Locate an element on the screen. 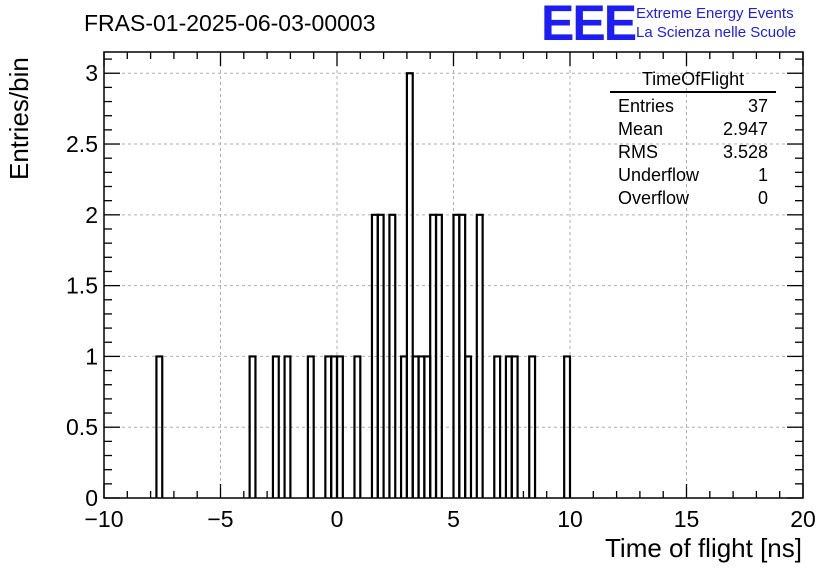  y-tick-label: 1.5 is located at coordinates (82, 286).